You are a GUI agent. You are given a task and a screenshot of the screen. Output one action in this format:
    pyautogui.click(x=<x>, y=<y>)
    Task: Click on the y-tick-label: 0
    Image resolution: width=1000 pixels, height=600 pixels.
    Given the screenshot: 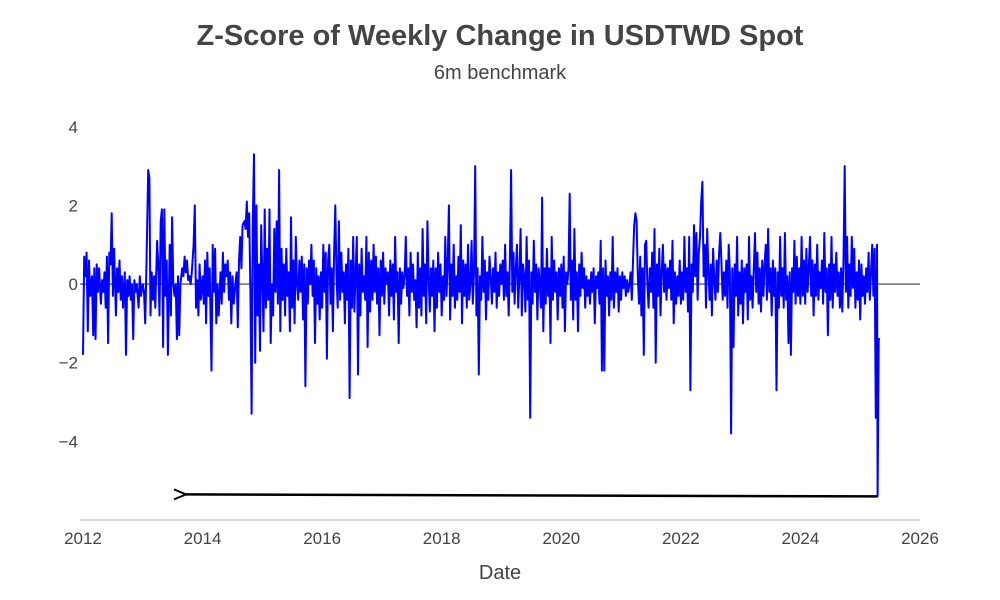 What is the action you would take?
    pyautogui.click(x=73, y=284)
    